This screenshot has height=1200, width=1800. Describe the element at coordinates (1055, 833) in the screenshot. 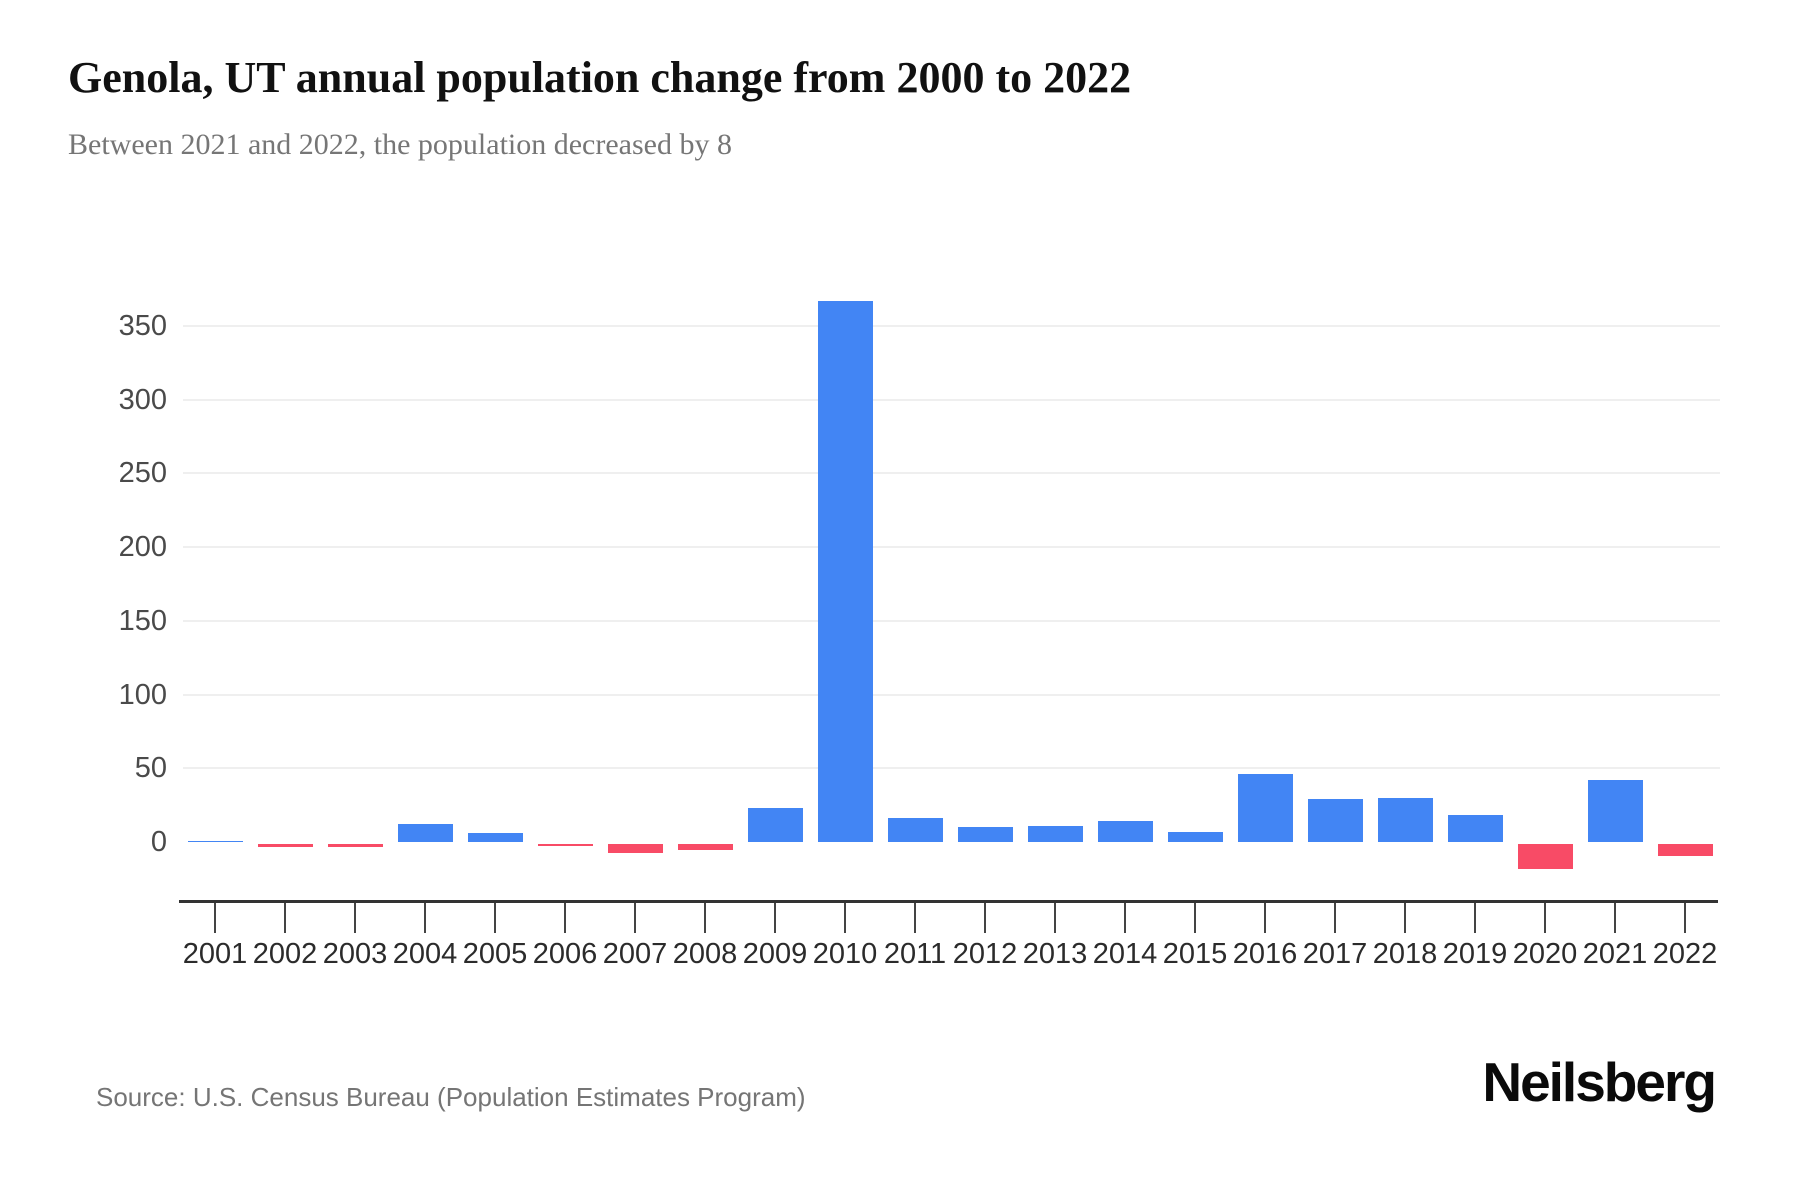

I see `bar-2013` at that location.